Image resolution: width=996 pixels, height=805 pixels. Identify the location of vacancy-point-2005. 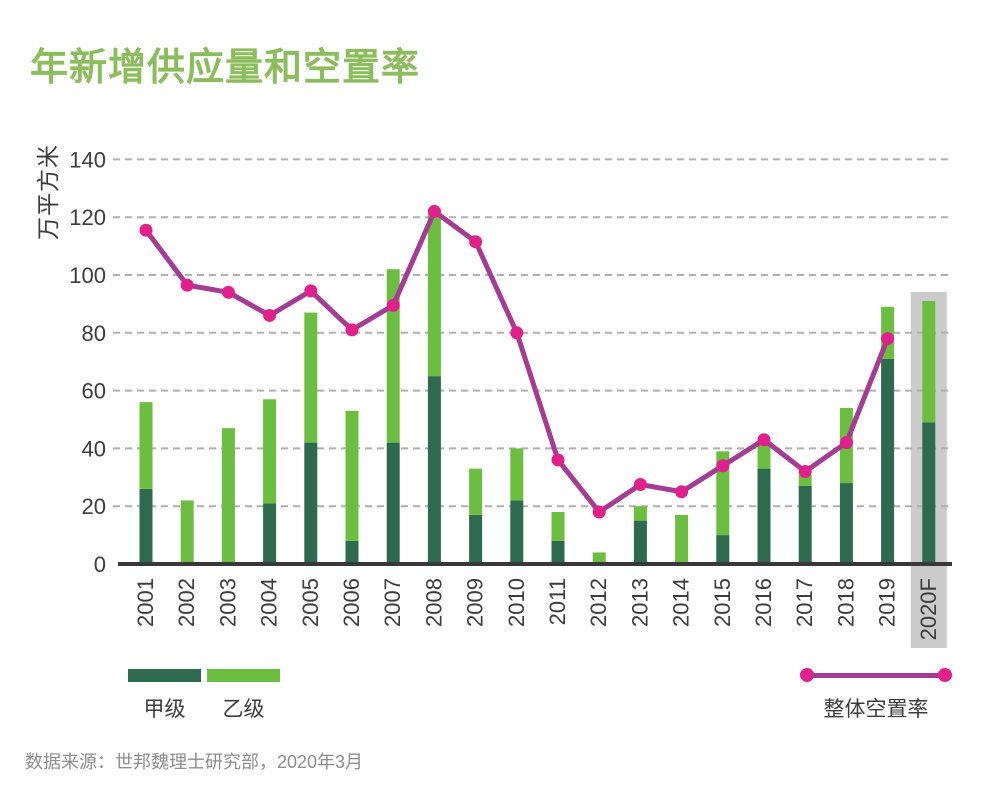
(311, 291).